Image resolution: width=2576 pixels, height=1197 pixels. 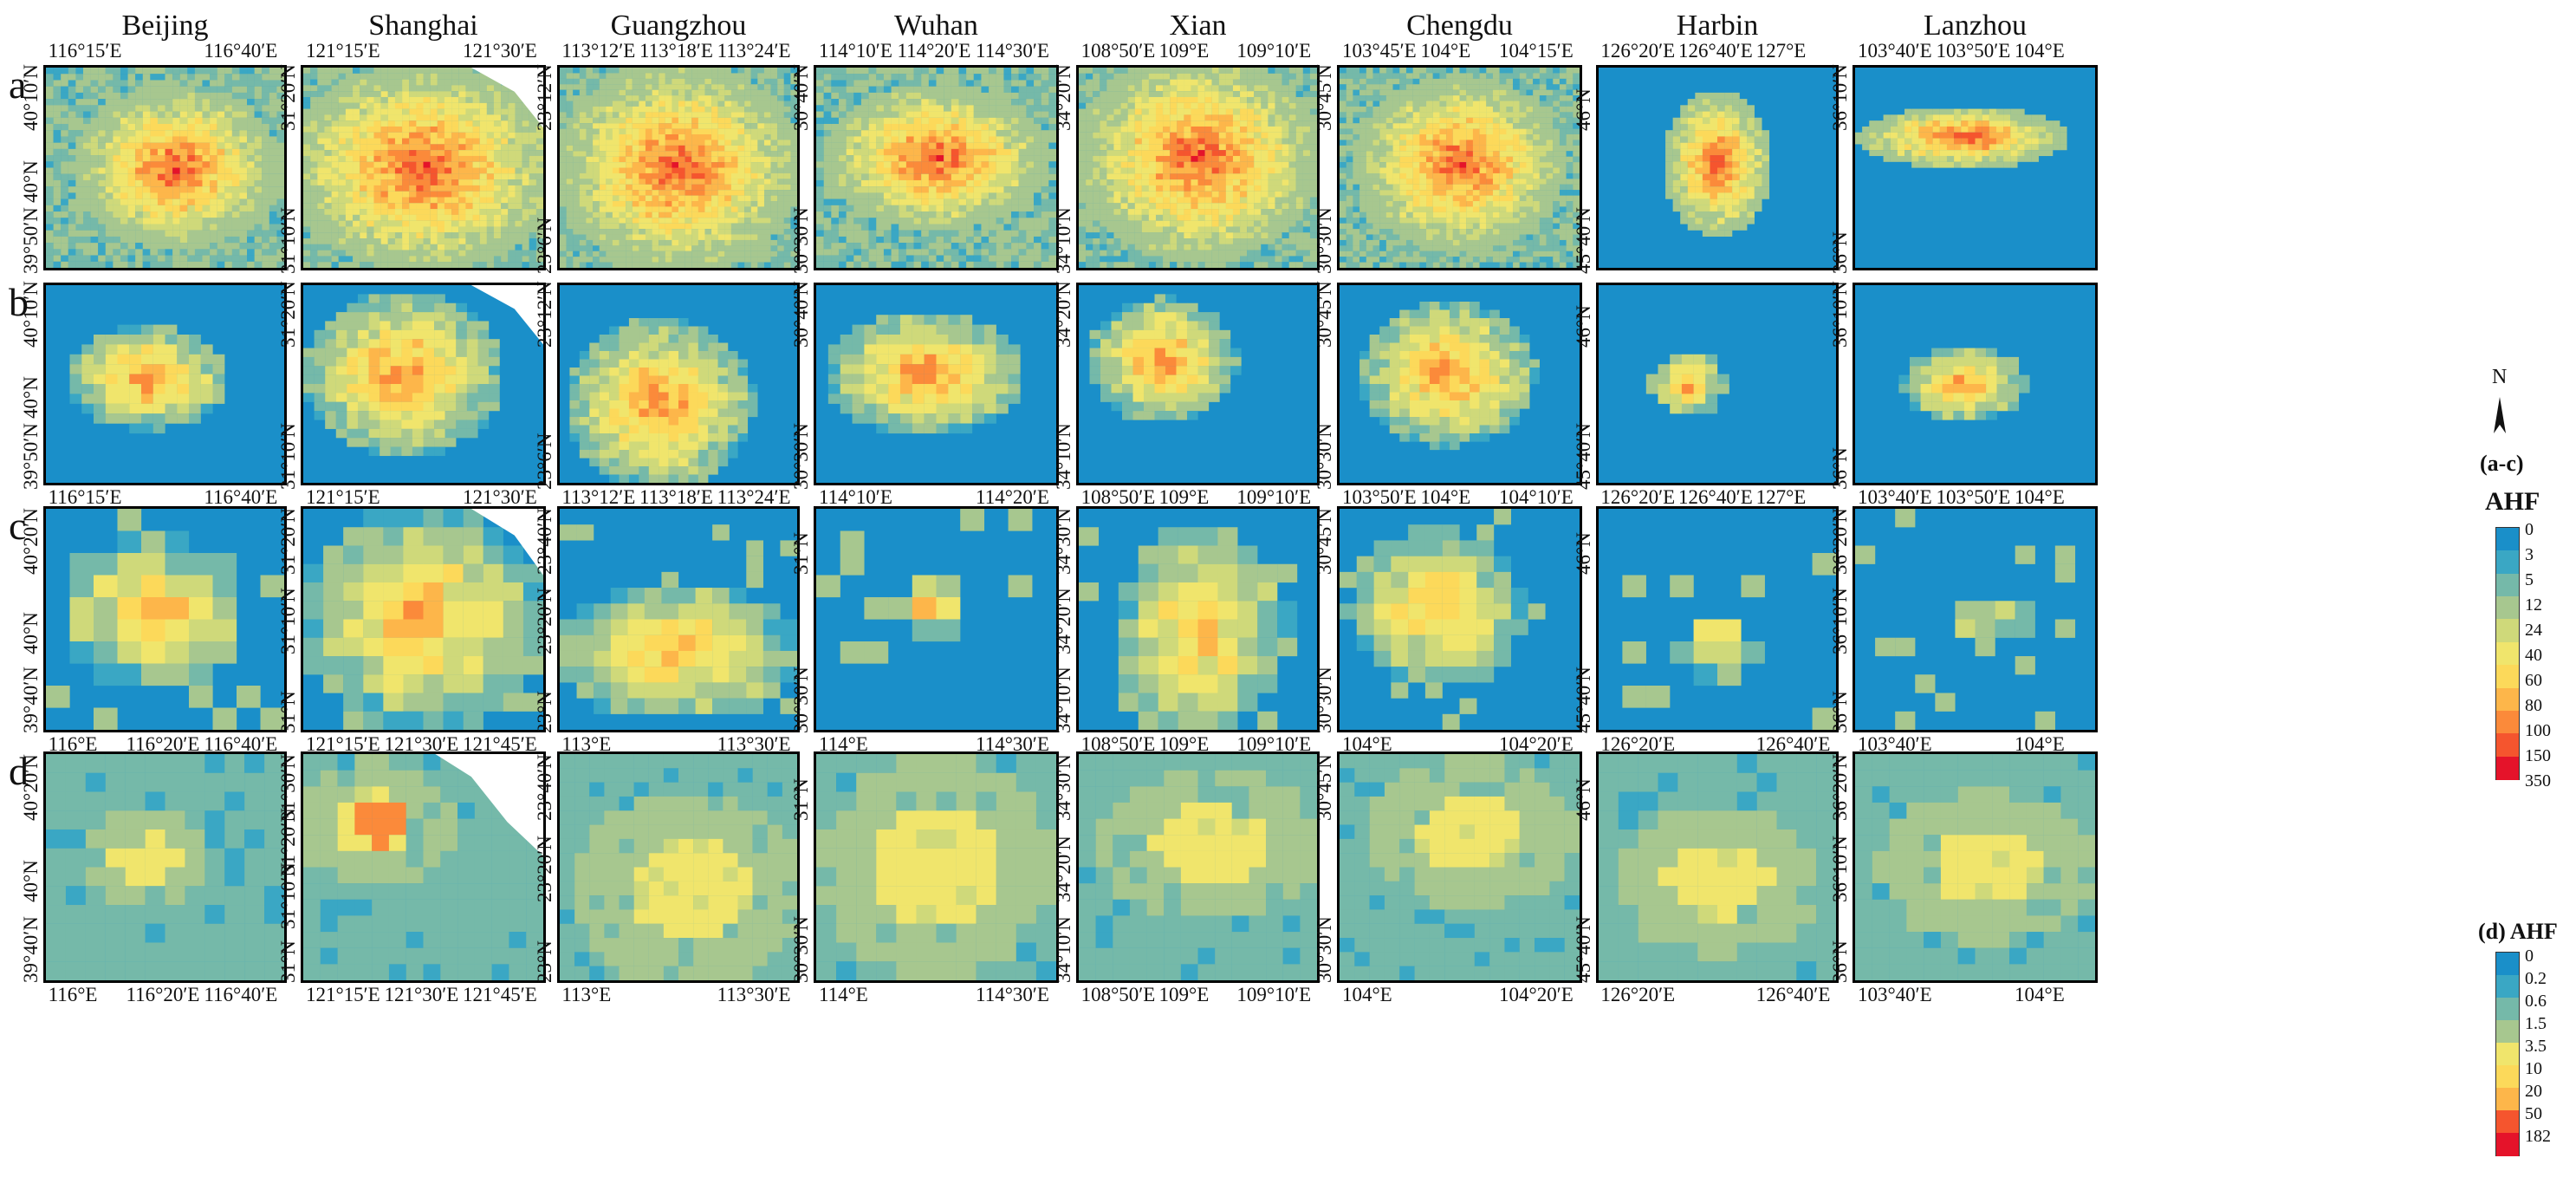 What do you see at coordinates (1537, 51) in the screenshot?
I see `tick-top-5-2: 104°15′E` at bounding box center [1537, 51].